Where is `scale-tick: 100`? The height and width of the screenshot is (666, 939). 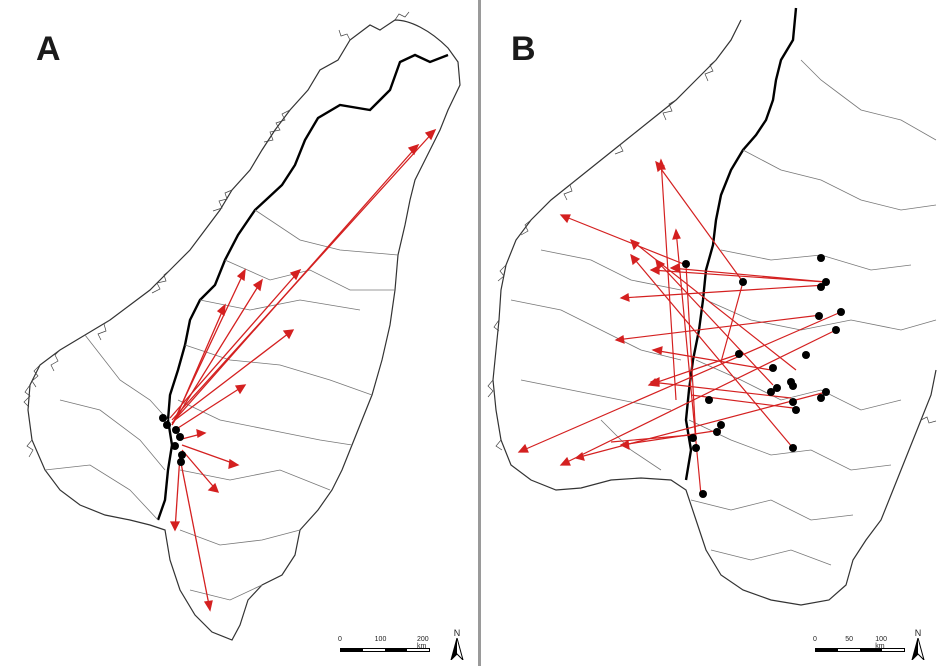
scale-tick: 100 is located at coordinates (380, 639).